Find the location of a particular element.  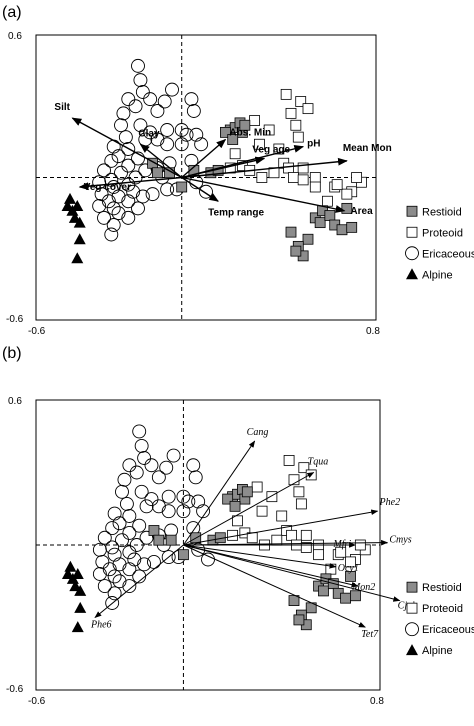

vector-label: Mean Mon is located at coordinates (367, 148).